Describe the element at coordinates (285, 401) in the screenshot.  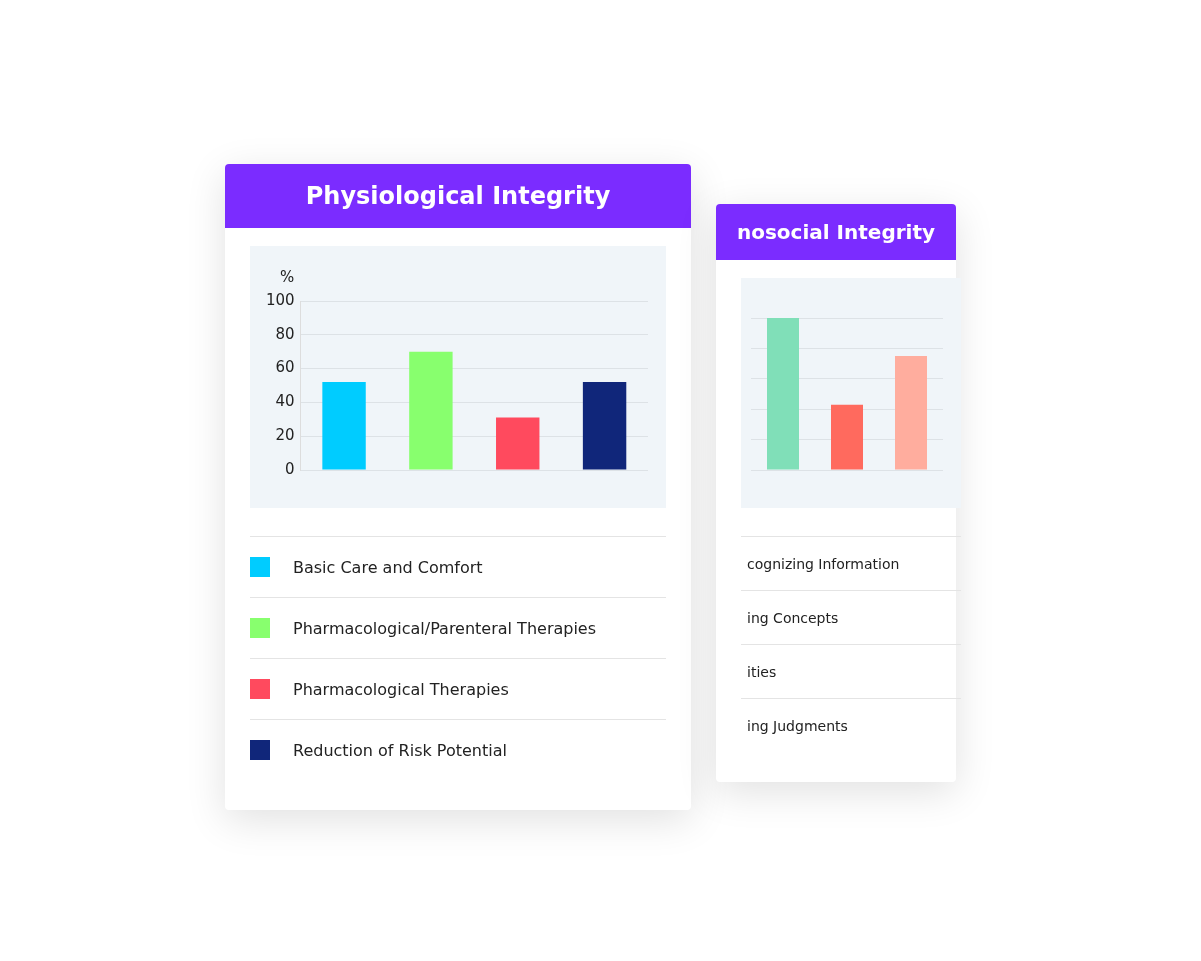
I see `y-tick-label: 40` at that location.